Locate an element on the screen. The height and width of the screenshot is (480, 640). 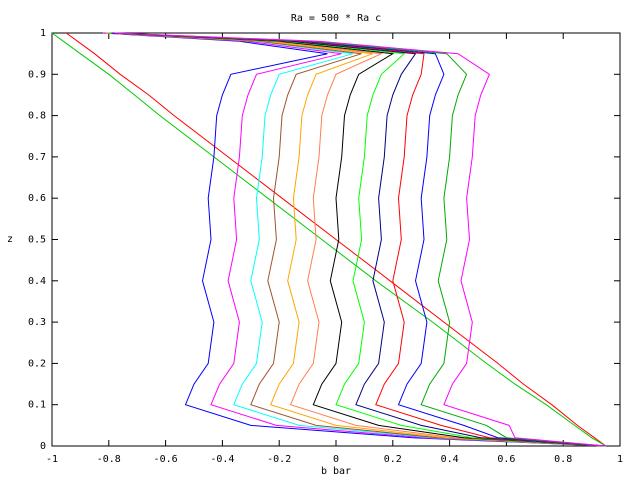
y-tick-label: 0.1 is located at coordinates (37, 405).